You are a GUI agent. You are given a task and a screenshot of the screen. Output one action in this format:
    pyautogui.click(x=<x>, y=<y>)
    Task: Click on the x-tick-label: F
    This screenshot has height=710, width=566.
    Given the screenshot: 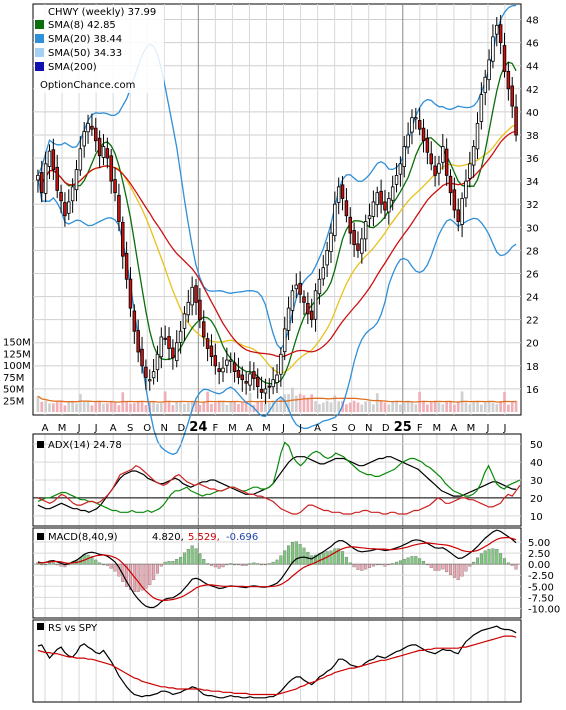 What is the action you would take?
    pyautogui.click(x=420, y=428)
    